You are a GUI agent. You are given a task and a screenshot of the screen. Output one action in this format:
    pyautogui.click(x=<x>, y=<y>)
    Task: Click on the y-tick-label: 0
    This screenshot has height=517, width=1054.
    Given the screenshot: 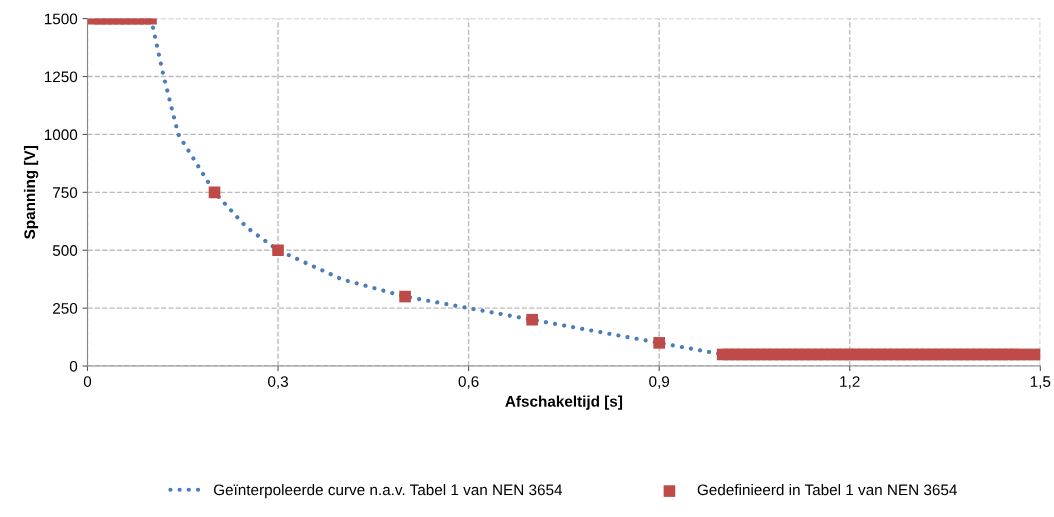 What is the action you would take?
    pyautogui.click(x=73, y=366)
    